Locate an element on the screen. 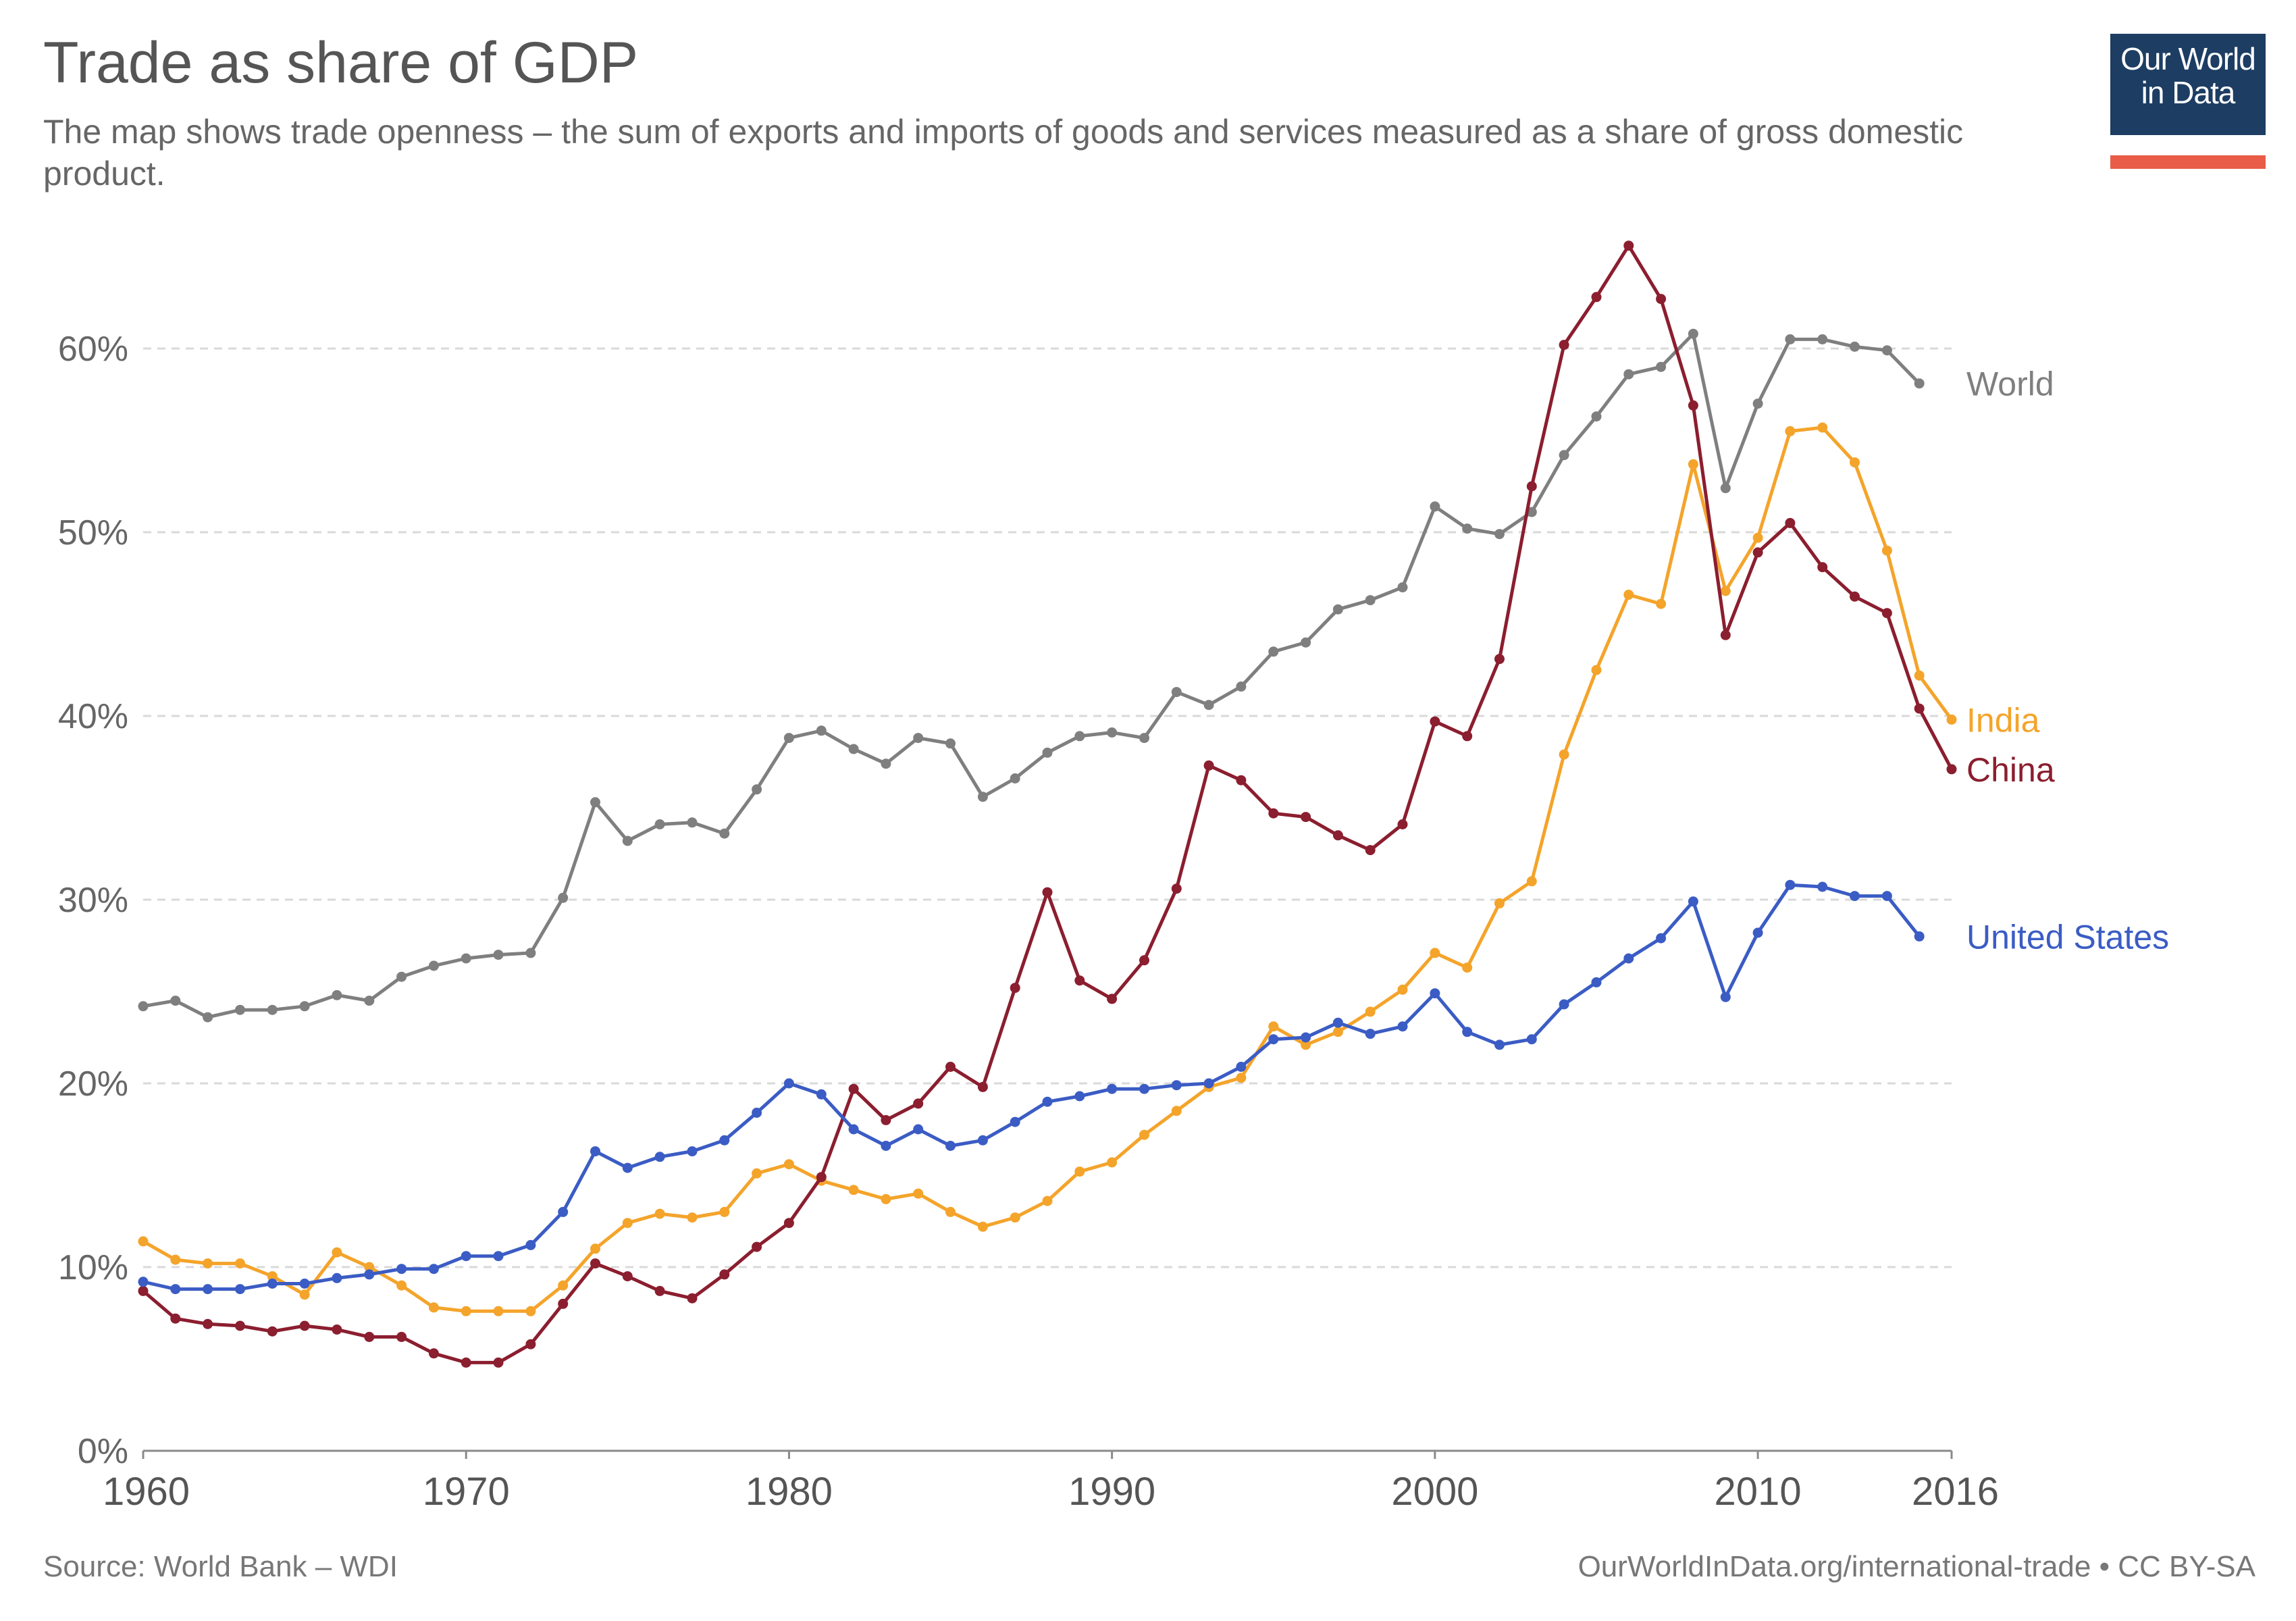 This screenshot has height=1621, width=2296. owid-logo: Our World in Data is located at coordinates (2188, 101).